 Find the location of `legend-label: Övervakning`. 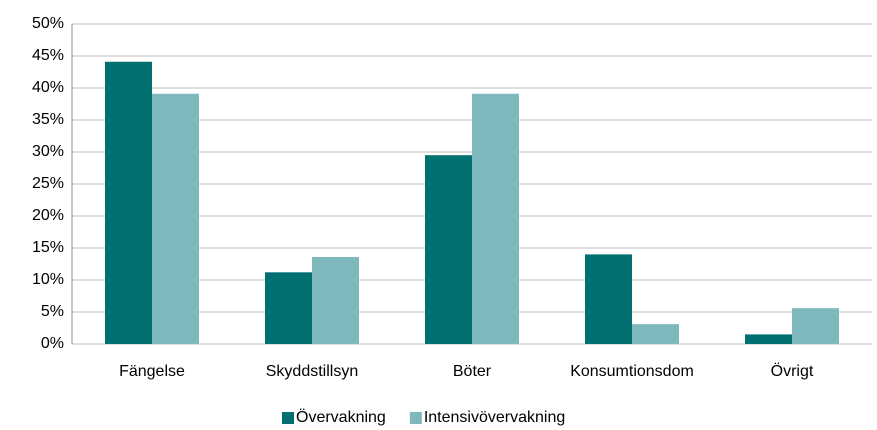

legend-label: Övervakning is located at coordinates (341, 417).